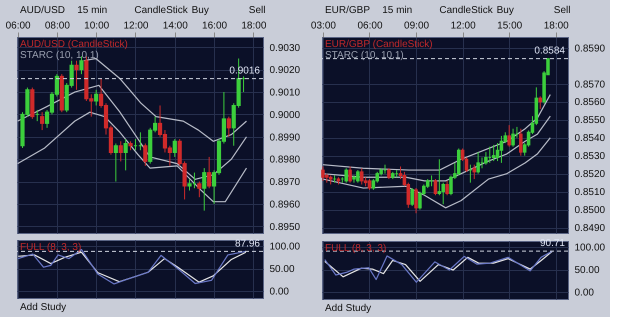 The height and width of the screenshot is (330, 625). Describe the element at coordinates (215, 26) in the screenshot. I see `x-tick-label: 16:00` at that location.